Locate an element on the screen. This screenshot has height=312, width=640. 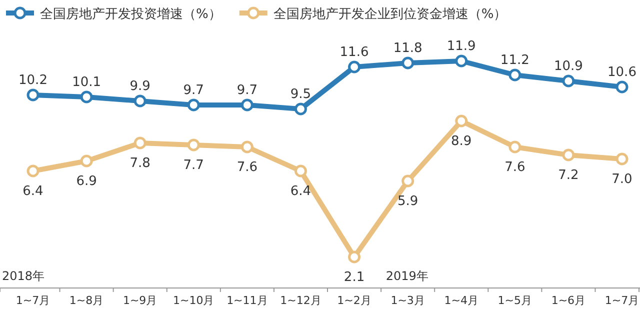
data-label: 11.6 is located at coordinates (354, 52).